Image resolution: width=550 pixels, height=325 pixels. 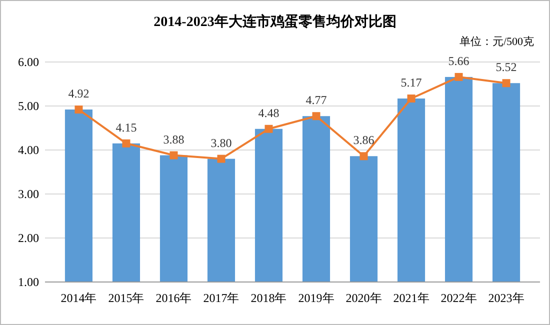 I want to click on x-tick-label: 2014年, so click(x=78, y=298).